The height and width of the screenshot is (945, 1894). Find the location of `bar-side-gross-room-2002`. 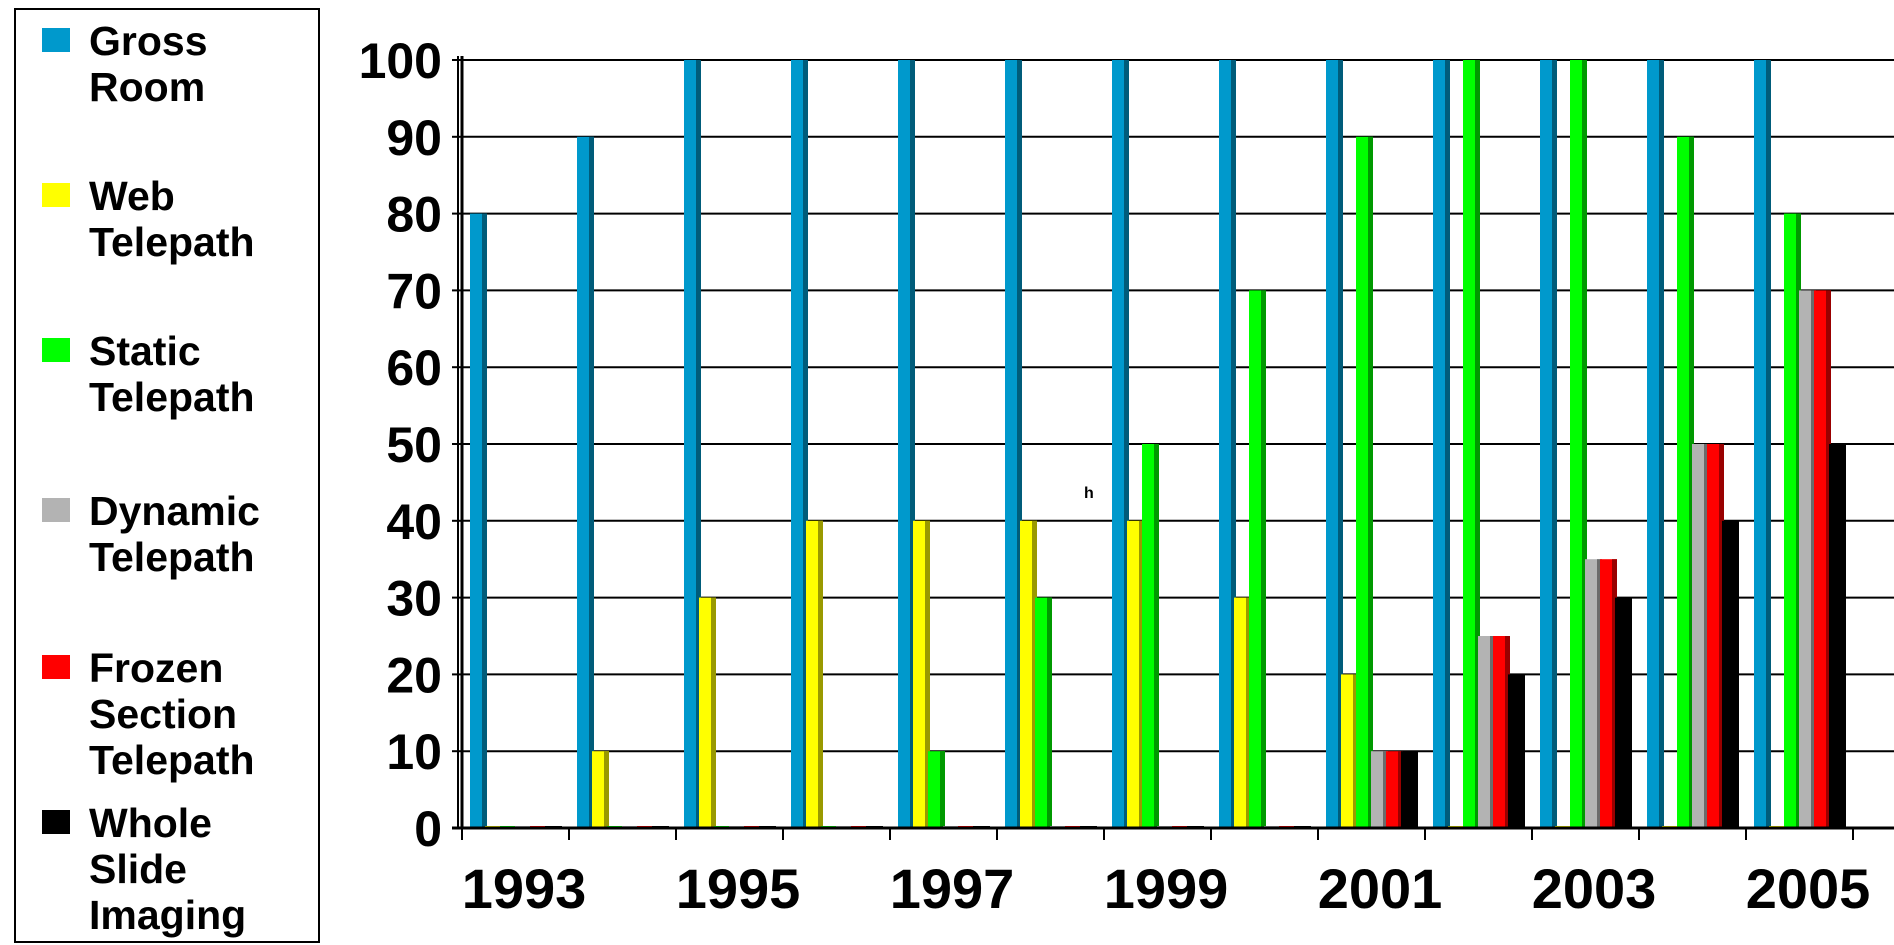

bar-side-gross-room-2002 is located at coordinates (1447, 444).